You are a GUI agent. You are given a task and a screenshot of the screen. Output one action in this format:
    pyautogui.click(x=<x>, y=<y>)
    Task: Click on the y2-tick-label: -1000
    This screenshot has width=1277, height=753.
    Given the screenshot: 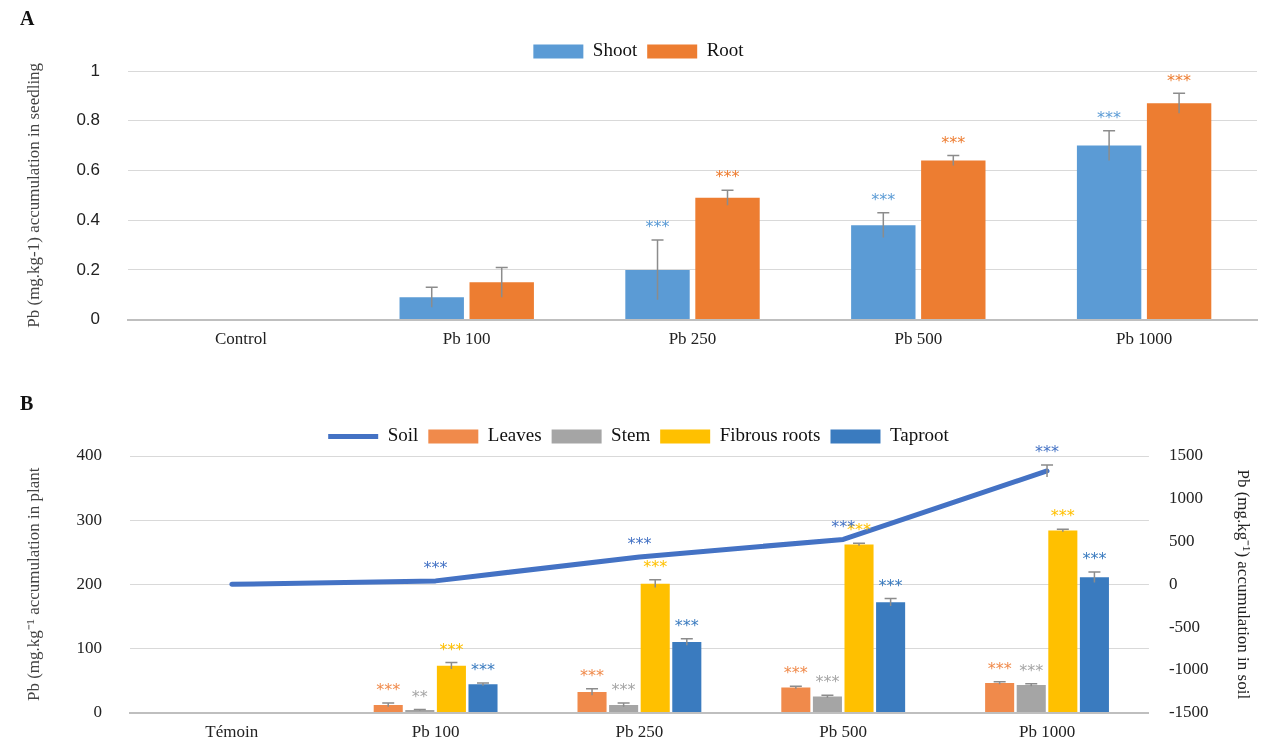 What is the action you would take?
    pyautogui.click(x=1188, y=669)
    